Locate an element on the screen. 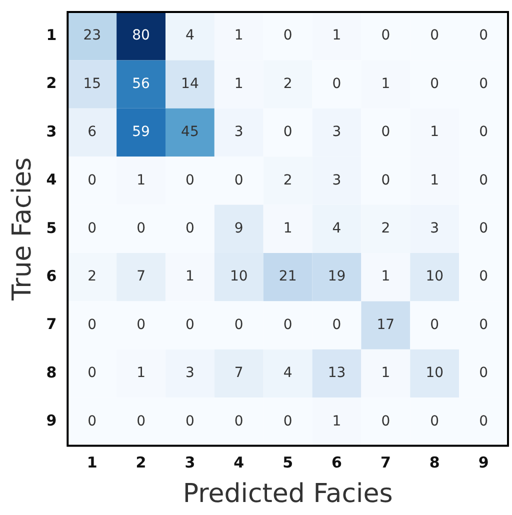 This screenshot has height=515, width=512. y-tick-label: 5 is located at coordinates (51, 227).